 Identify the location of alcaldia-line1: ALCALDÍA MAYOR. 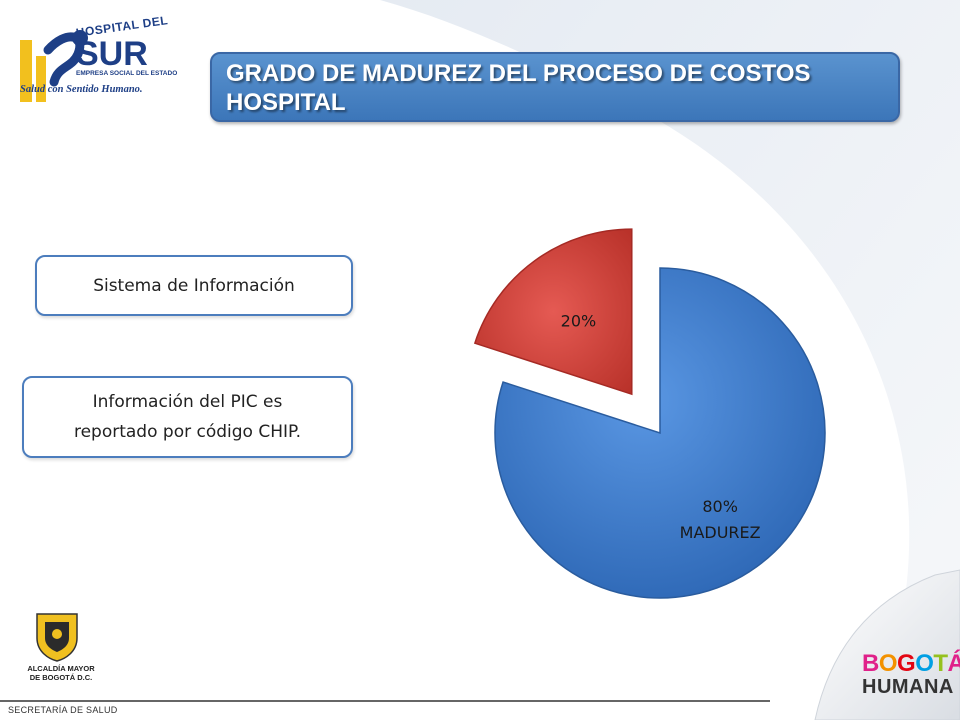
(61, 668).